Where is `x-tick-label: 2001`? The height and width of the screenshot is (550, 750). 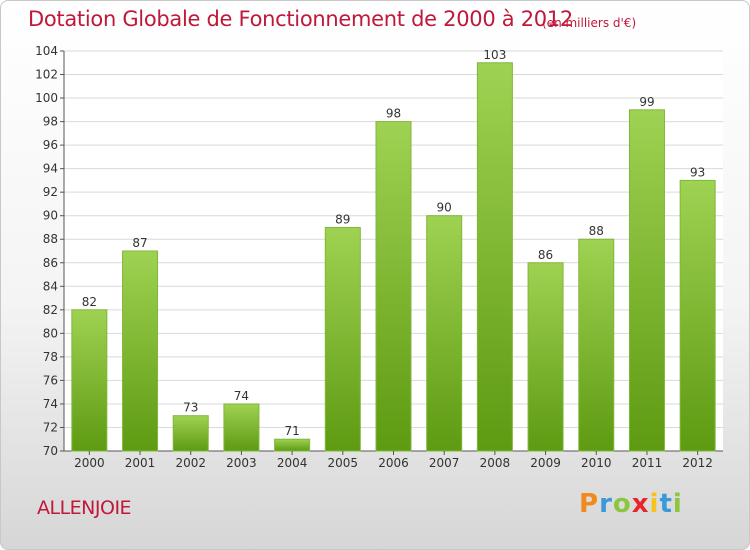 x-tick-label: 2001 is located at coordinates (140, 463).